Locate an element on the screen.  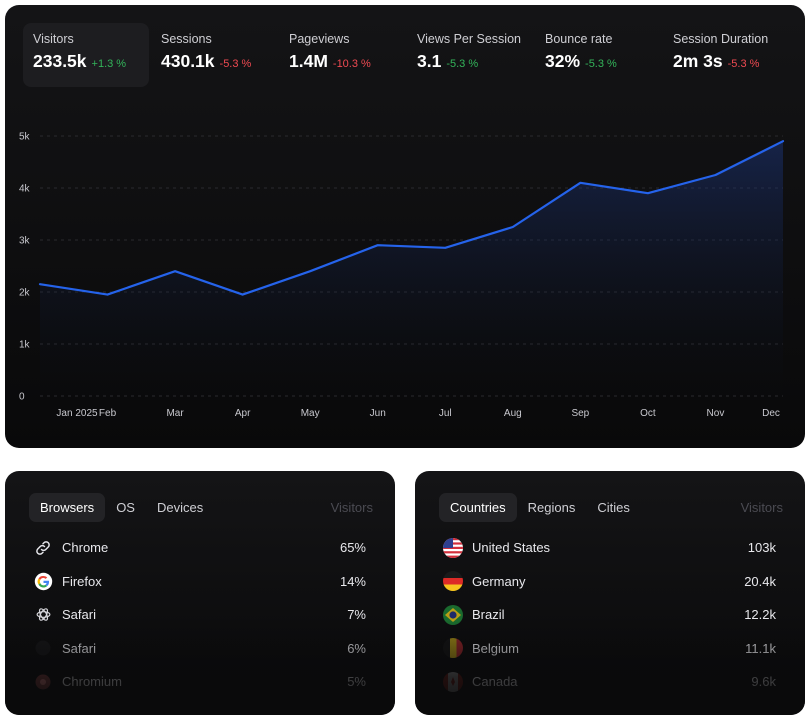
list-item: Safari 6% is located at coordinates (199, 649).